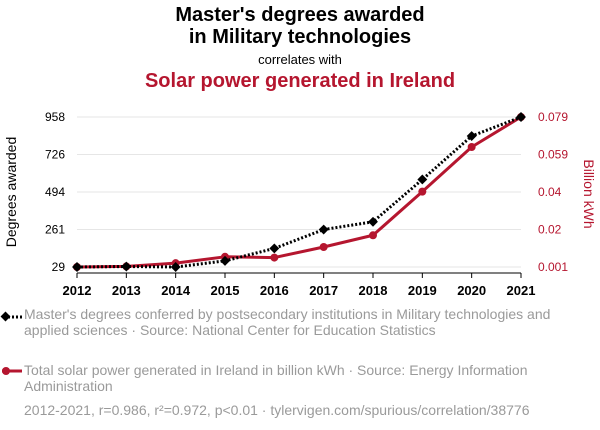 This screenshot has height=430, width=600. What do you see at coordinates (300, 37) in the screenshot?
I see `chart-title-line2: in Military technologies` at bounding box center [300, 37].